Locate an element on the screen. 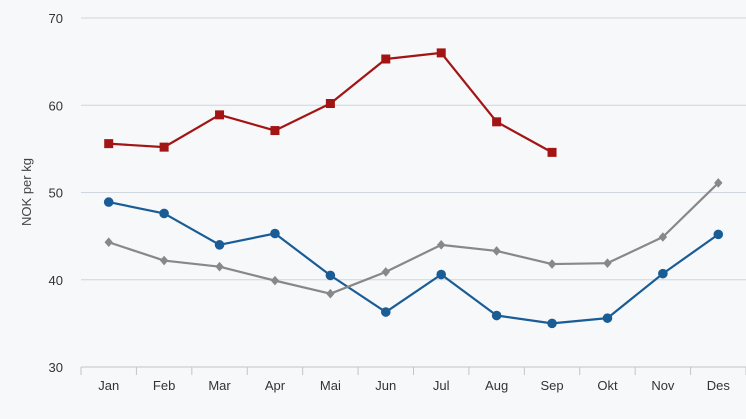  series-2-point-des is located at coordinates (718, 234).